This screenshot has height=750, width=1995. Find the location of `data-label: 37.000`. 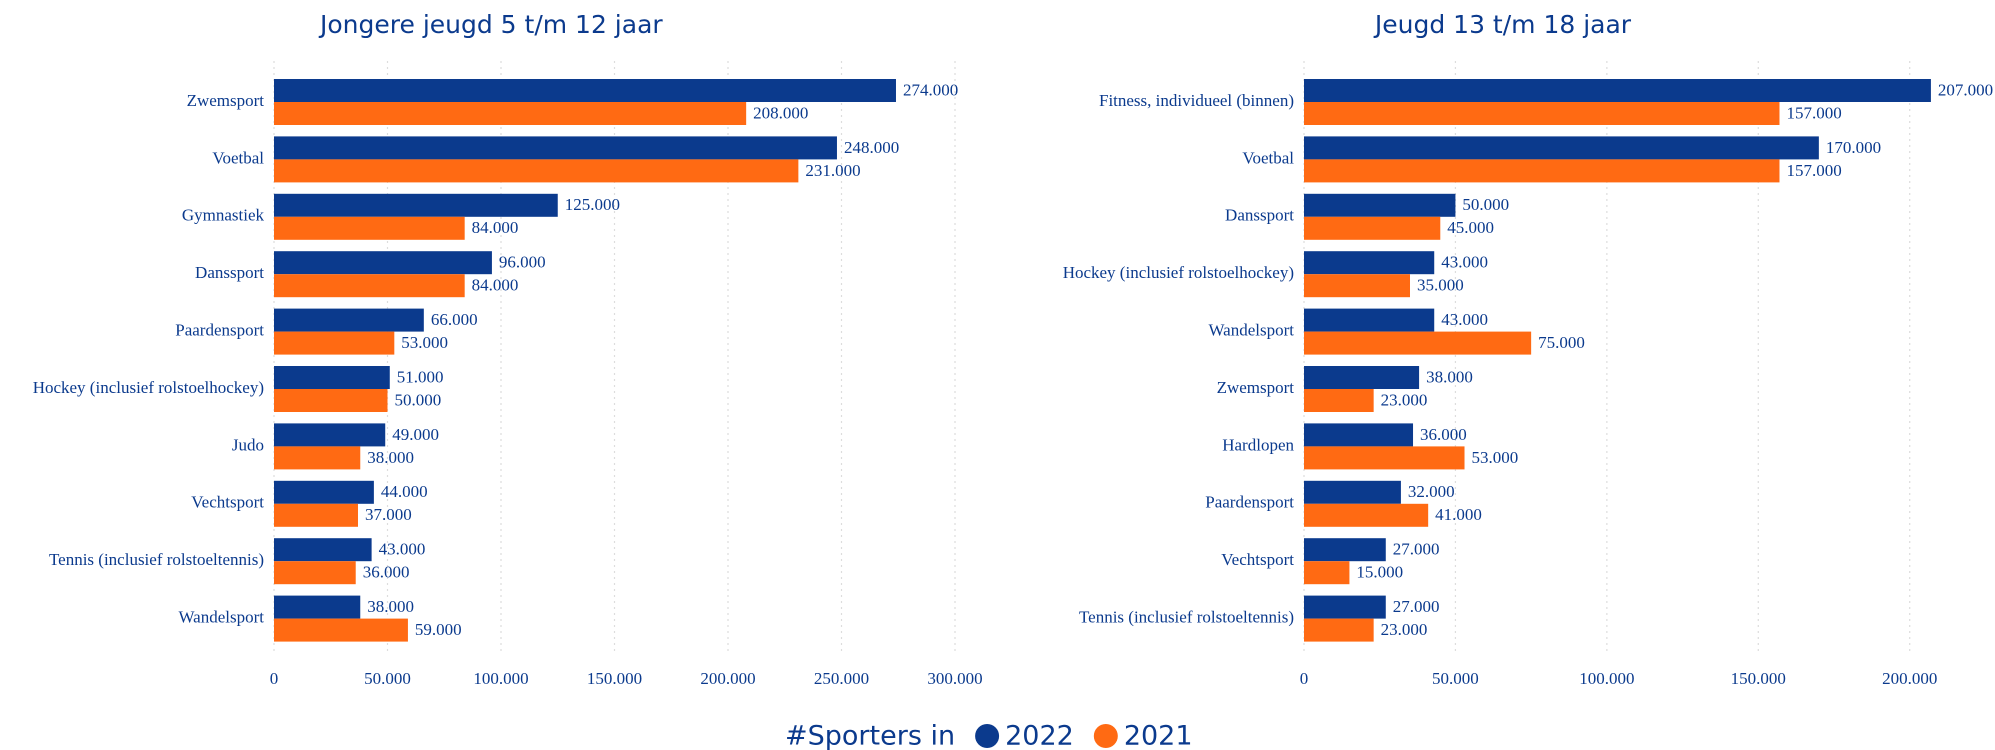

data-label: 37.000 is located at coordinates (388, 514).